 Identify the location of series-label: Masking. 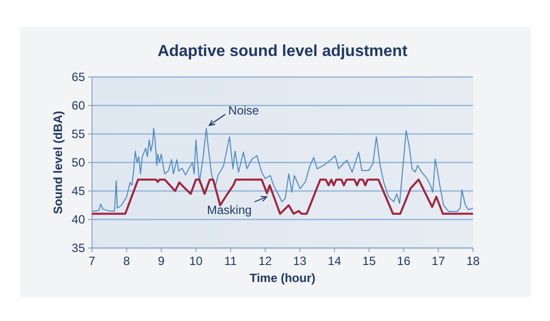
(229, 209).